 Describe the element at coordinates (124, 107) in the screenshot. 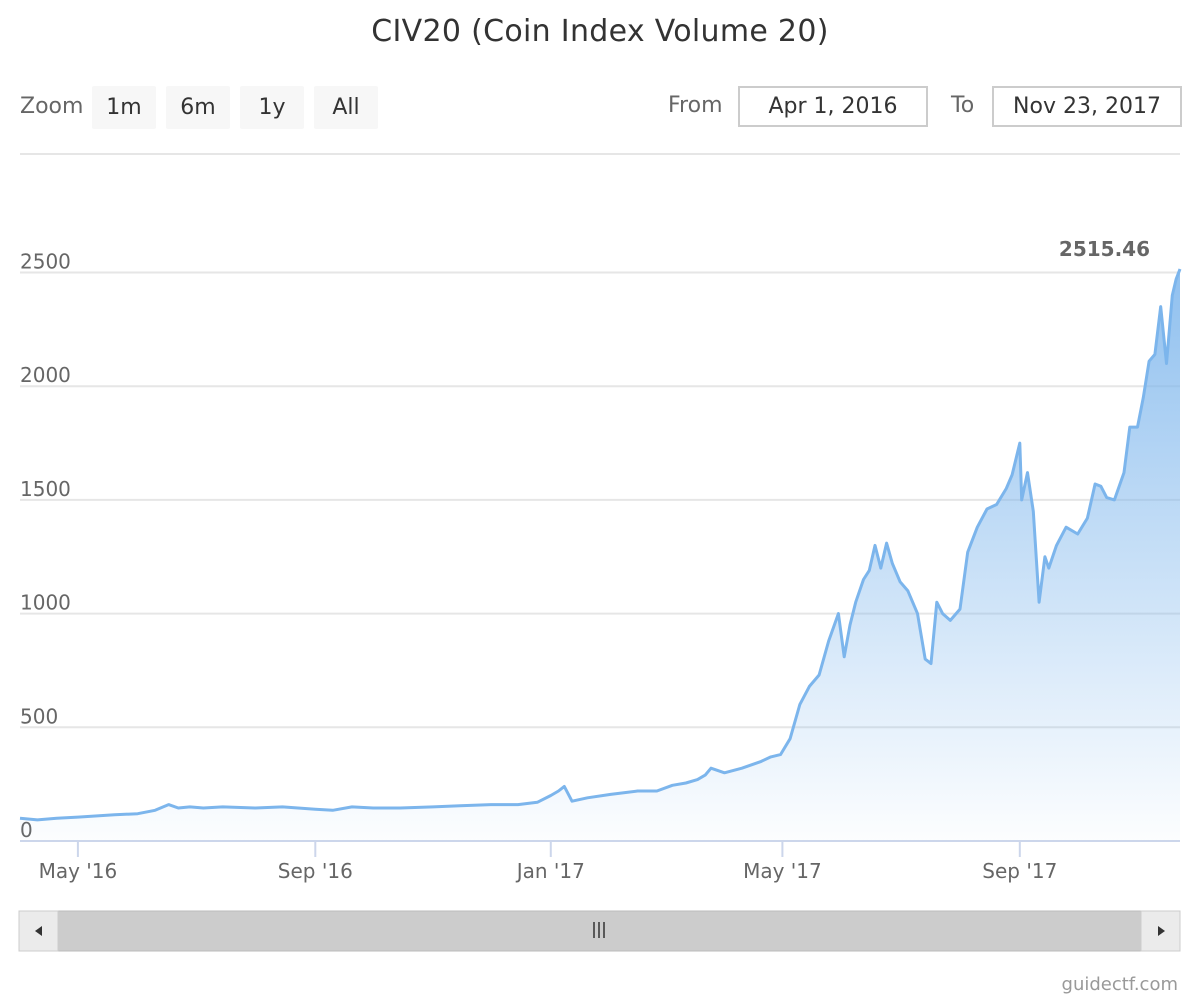

I see `zoom-1m-button: 1m` at that location.